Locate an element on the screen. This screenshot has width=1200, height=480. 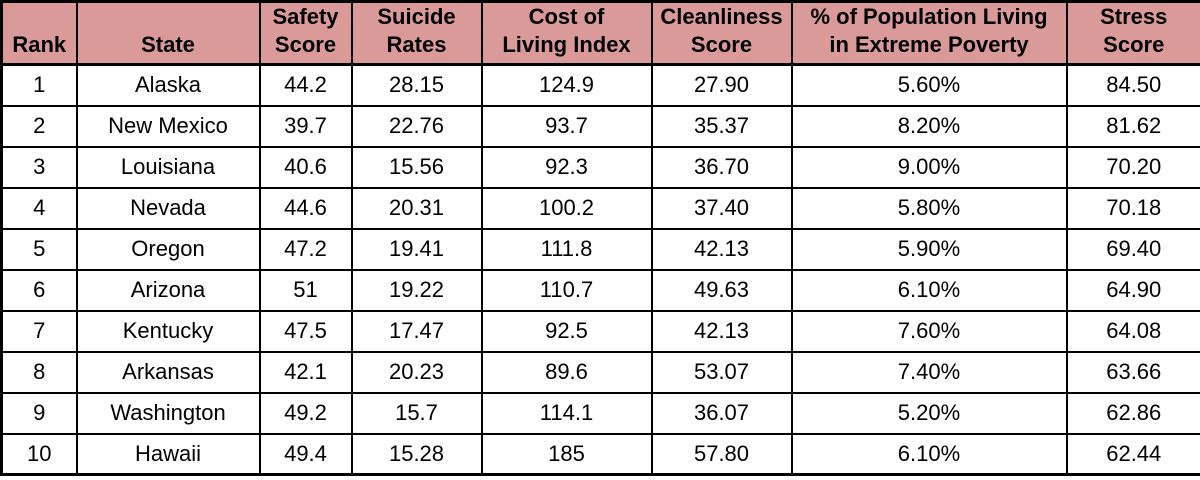
column-header-cleanliness_score: Cleanliness Score is located at coordinates (721, 33).